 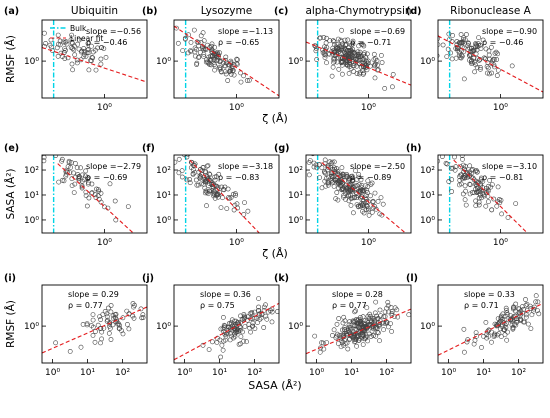 I want to click on fit-line, so click(x=226, y=61).